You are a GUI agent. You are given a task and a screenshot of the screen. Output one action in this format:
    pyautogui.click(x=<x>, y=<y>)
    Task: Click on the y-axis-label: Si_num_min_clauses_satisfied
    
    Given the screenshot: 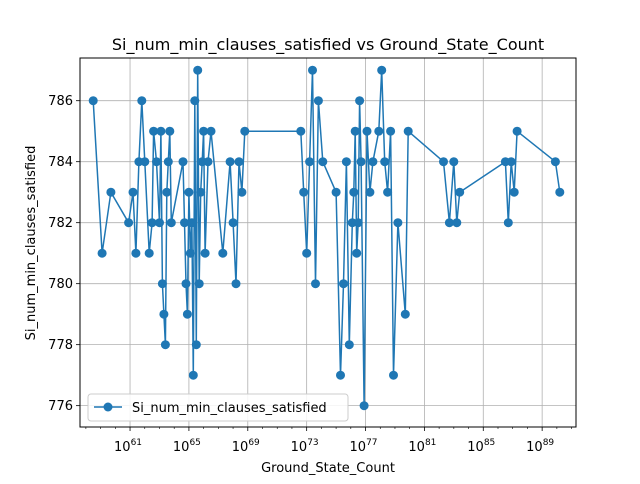 What is the action you would take?
    pyautogui.click(x=31, y=243)
    